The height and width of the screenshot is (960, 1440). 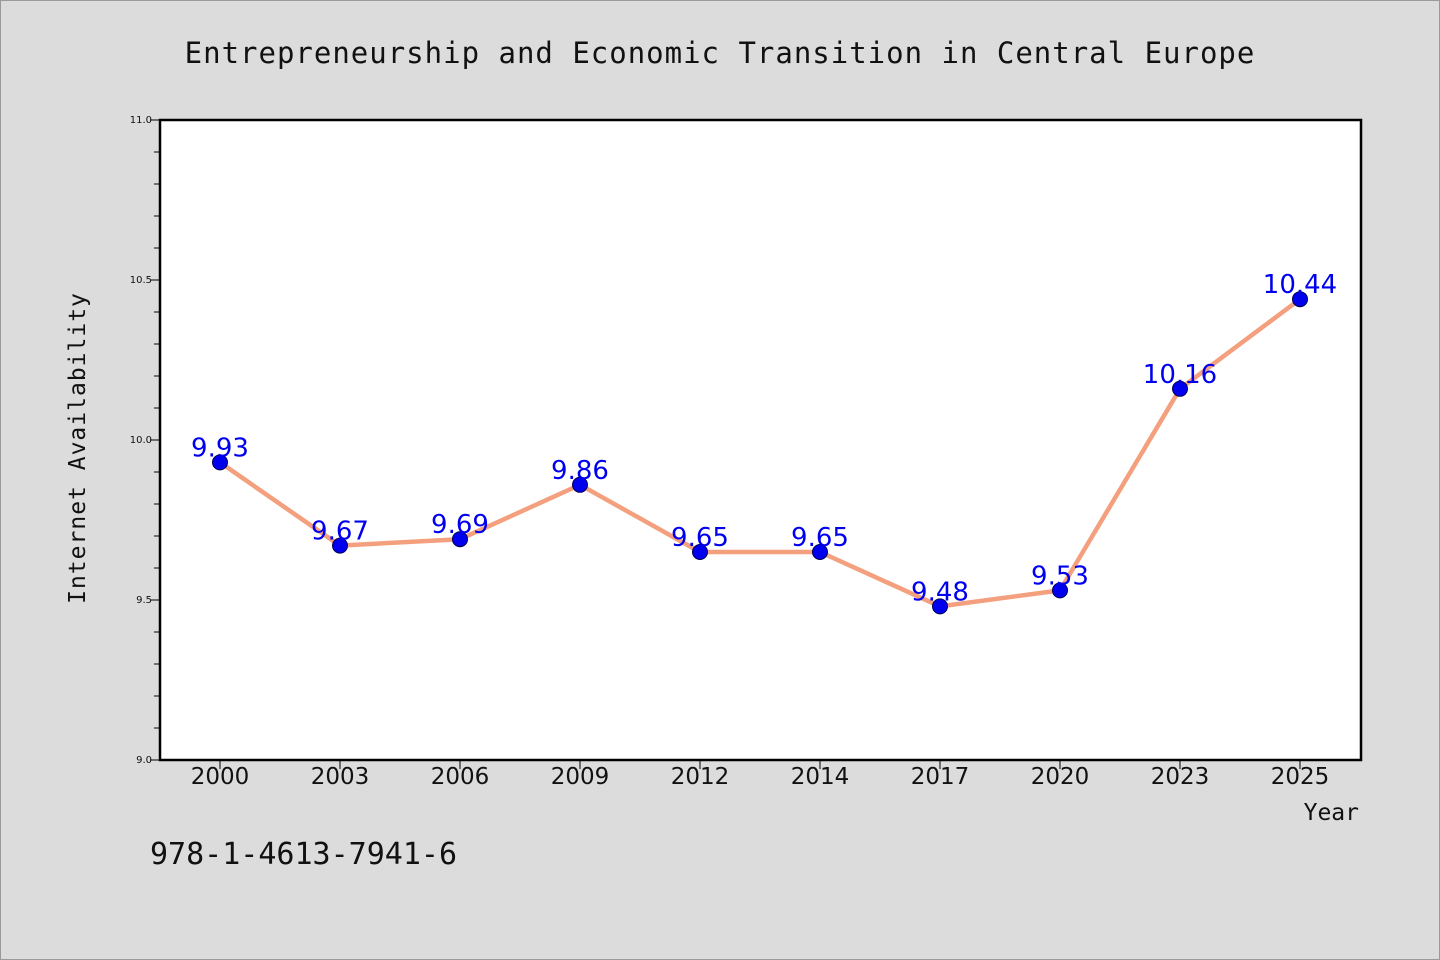 I want to click on x-tick-label: 2012, so click(x=700, y=777).